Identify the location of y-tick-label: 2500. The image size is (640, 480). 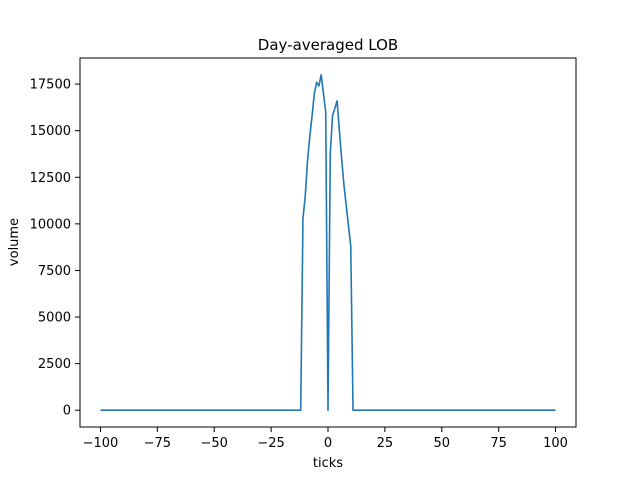
(54, 364).